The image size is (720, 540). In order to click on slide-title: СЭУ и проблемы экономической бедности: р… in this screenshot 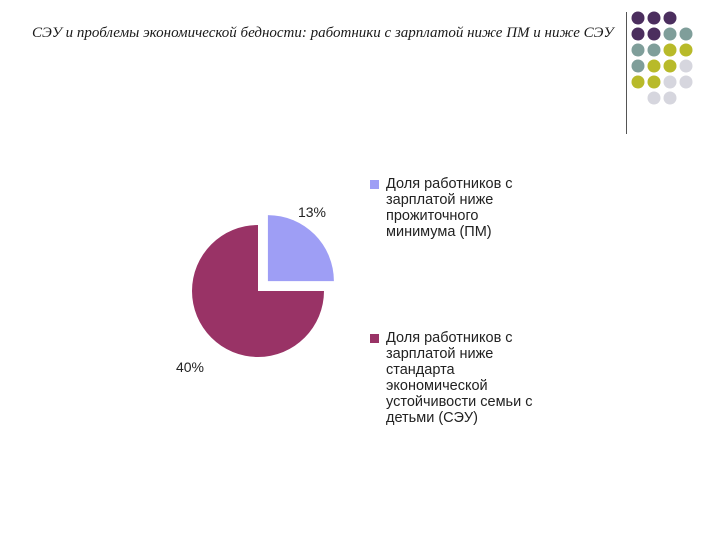, I will do `click(323, 33)`.